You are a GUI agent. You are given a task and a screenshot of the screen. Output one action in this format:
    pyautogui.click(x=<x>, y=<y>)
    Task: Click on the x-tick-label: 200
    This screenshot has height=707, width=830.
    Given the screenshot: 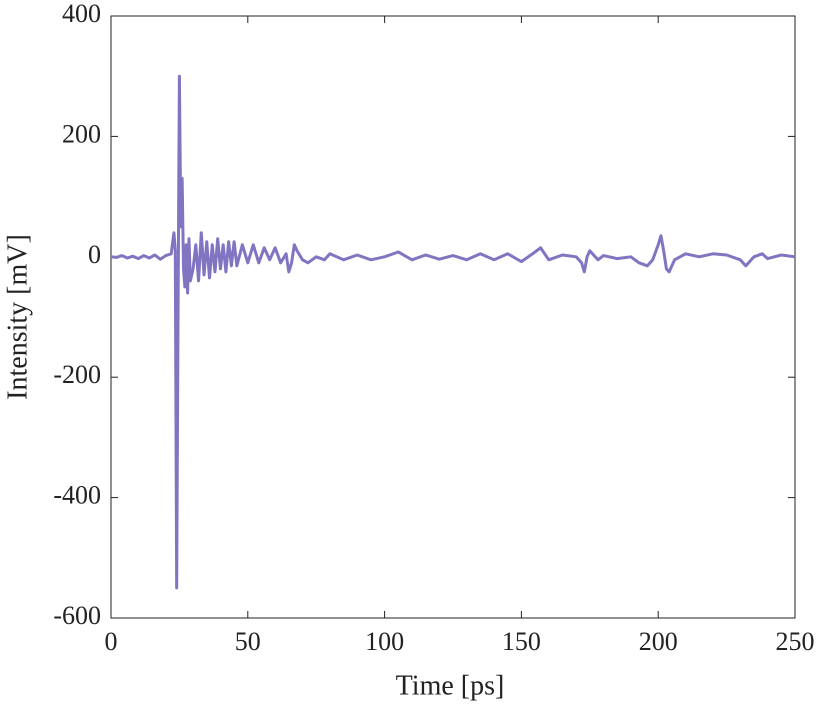 What is the action you would take?
    pyautogui.click(x=658, y=641)
    